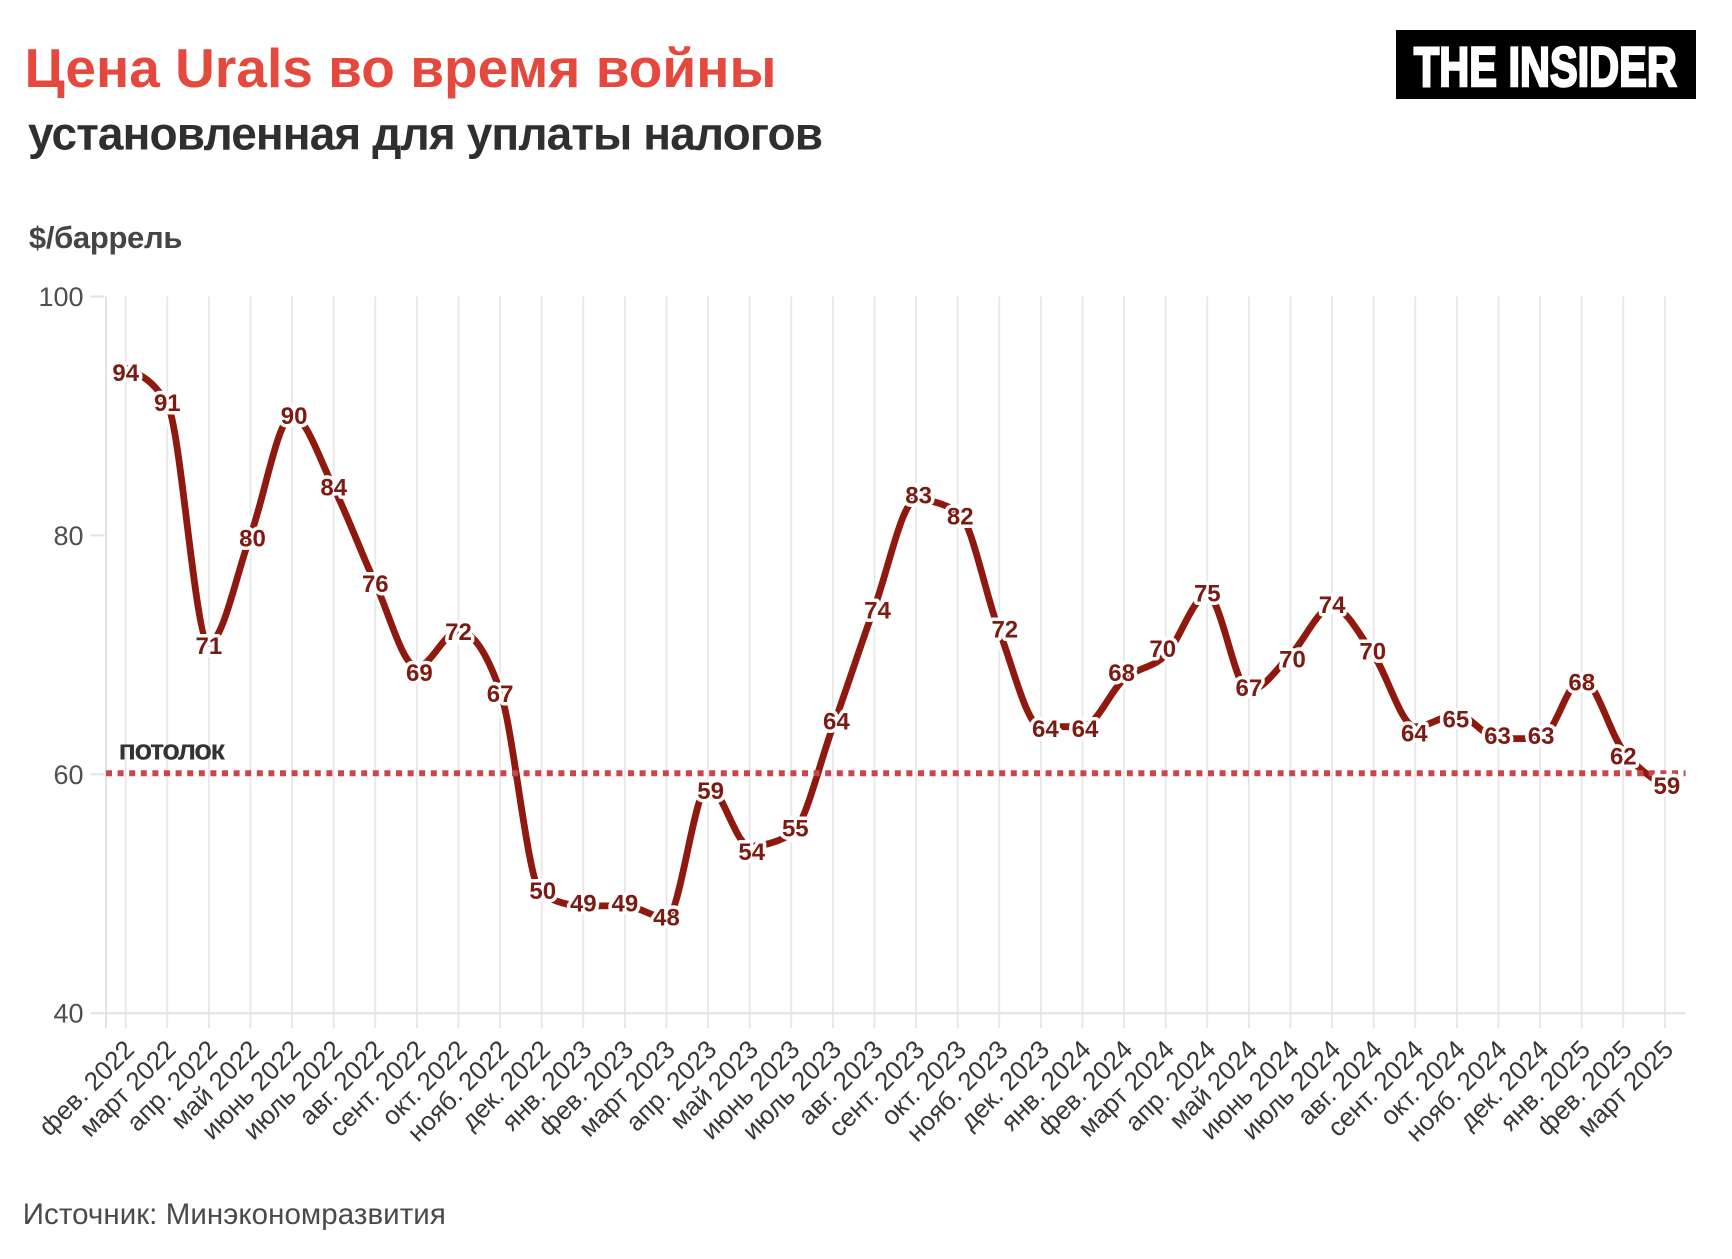 The height and width of the screenshot is (1259, 1732). What do you see at coordinates (666, 918) in the screenshot?
I see `svg-text: 48` at bounding box center [666, 918].